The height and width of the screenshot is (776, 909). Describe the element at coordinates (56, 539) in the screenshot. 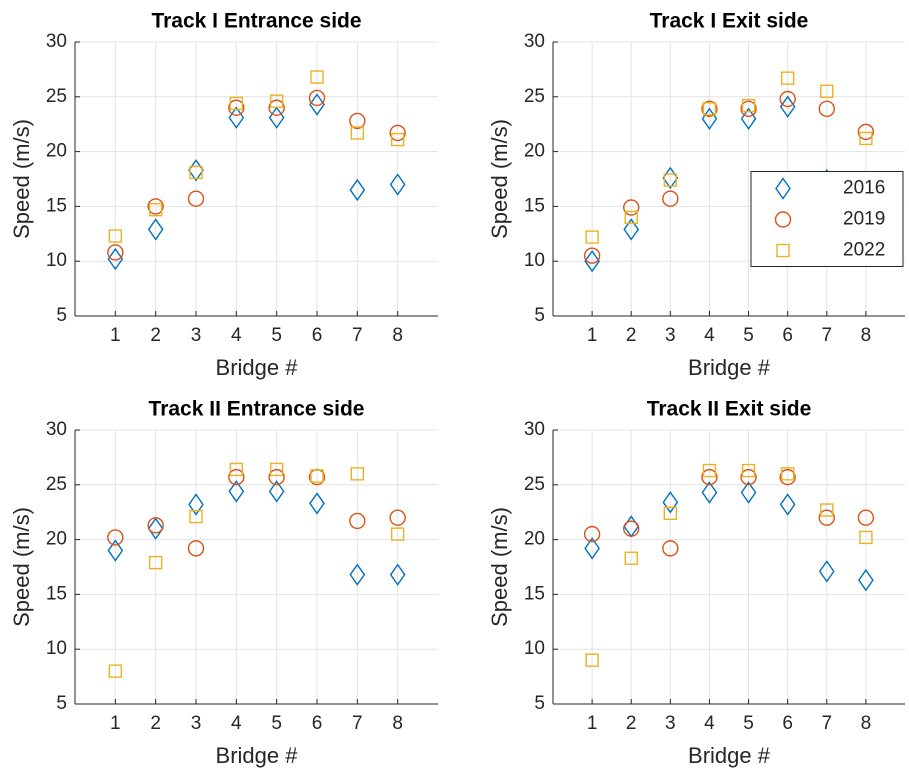

I see `y-tick-label: 20` at that location.